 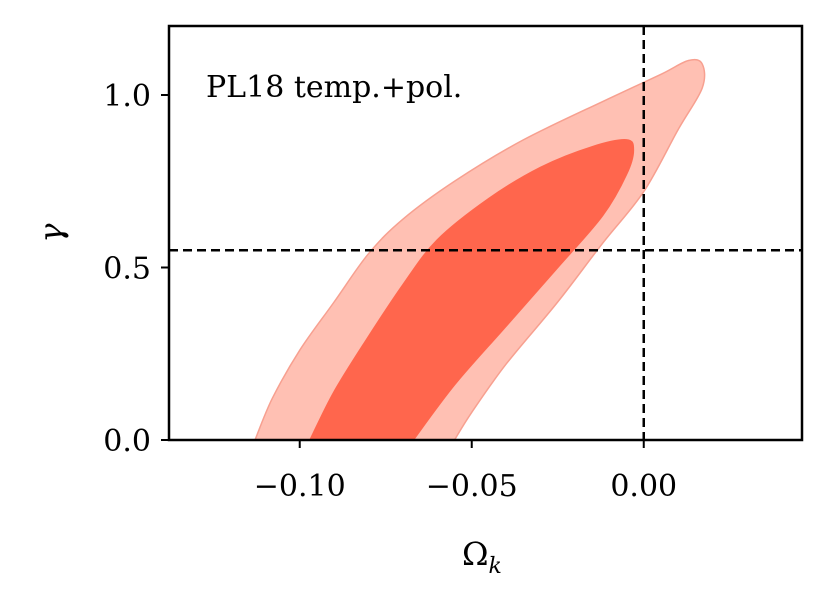 I want to click on x-axis-ticks: −0.10 −0.05 0.00, so click(x=465, y=472).